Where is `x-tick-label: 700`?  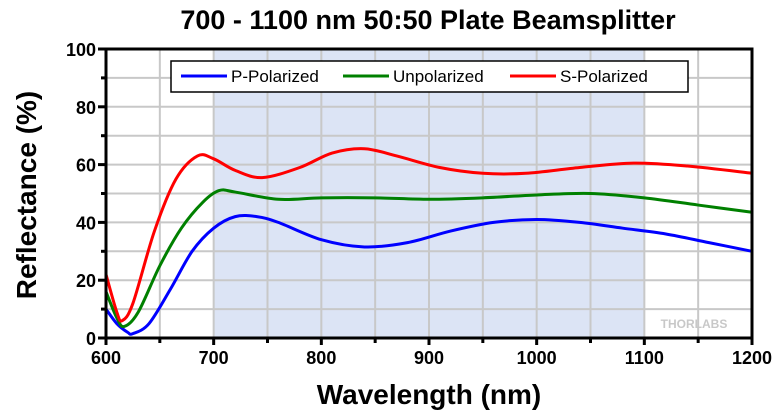 x-tick-label: 700 is located at coordinates (214, 358).